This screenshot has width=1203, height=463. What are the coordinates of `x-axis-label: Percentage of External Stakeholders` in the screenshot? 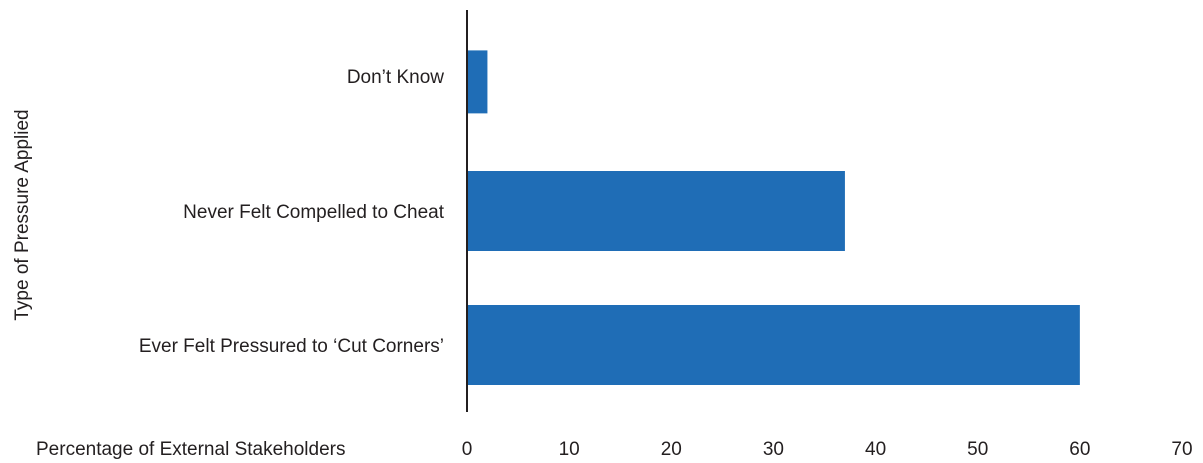 It's located at (190, 449).